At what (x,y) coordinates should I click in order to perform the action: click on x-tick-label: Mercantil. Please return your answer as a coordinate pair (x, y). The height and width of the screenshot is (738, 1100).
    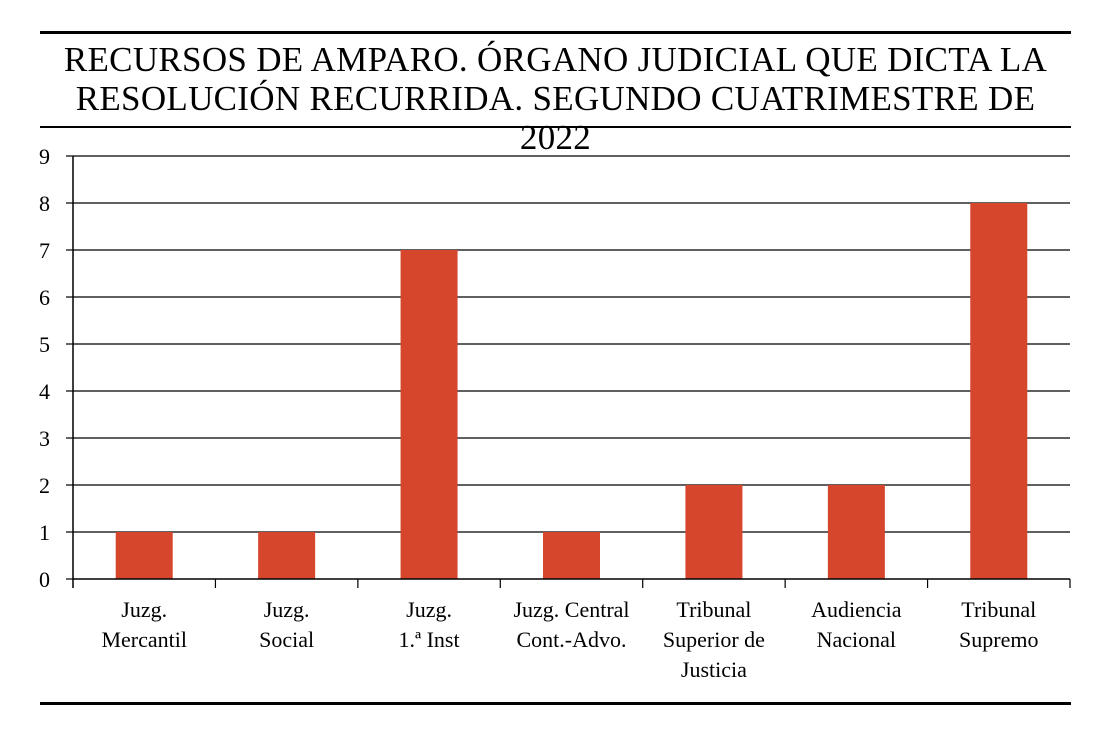
    Looking at the image, I should click on (144, 639).